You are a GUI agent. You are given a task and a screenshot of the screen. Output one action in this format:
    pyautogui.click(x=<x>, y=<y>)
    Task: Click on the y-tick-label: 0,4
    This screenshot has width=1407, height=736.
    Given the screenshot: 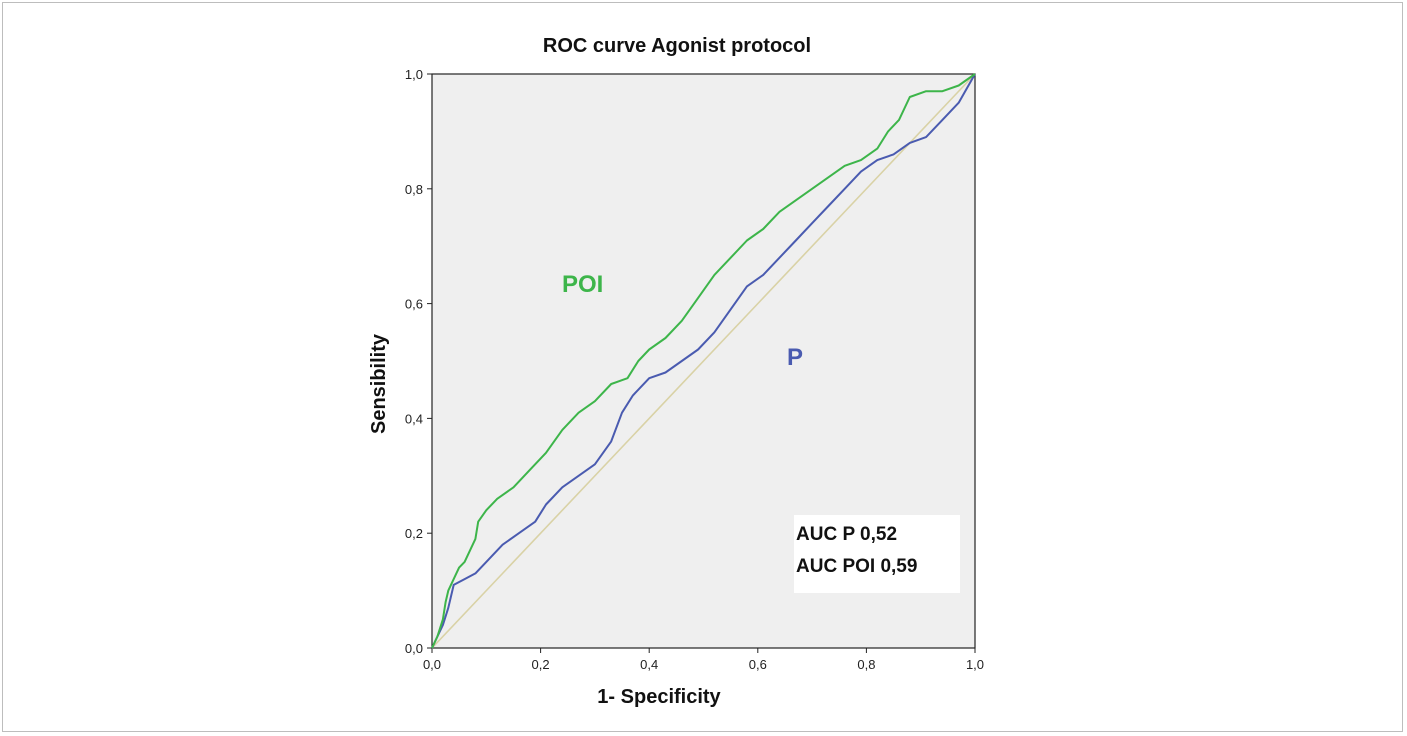 What is the action you would take?
    pyautogui.click(x=414, y=418)
    